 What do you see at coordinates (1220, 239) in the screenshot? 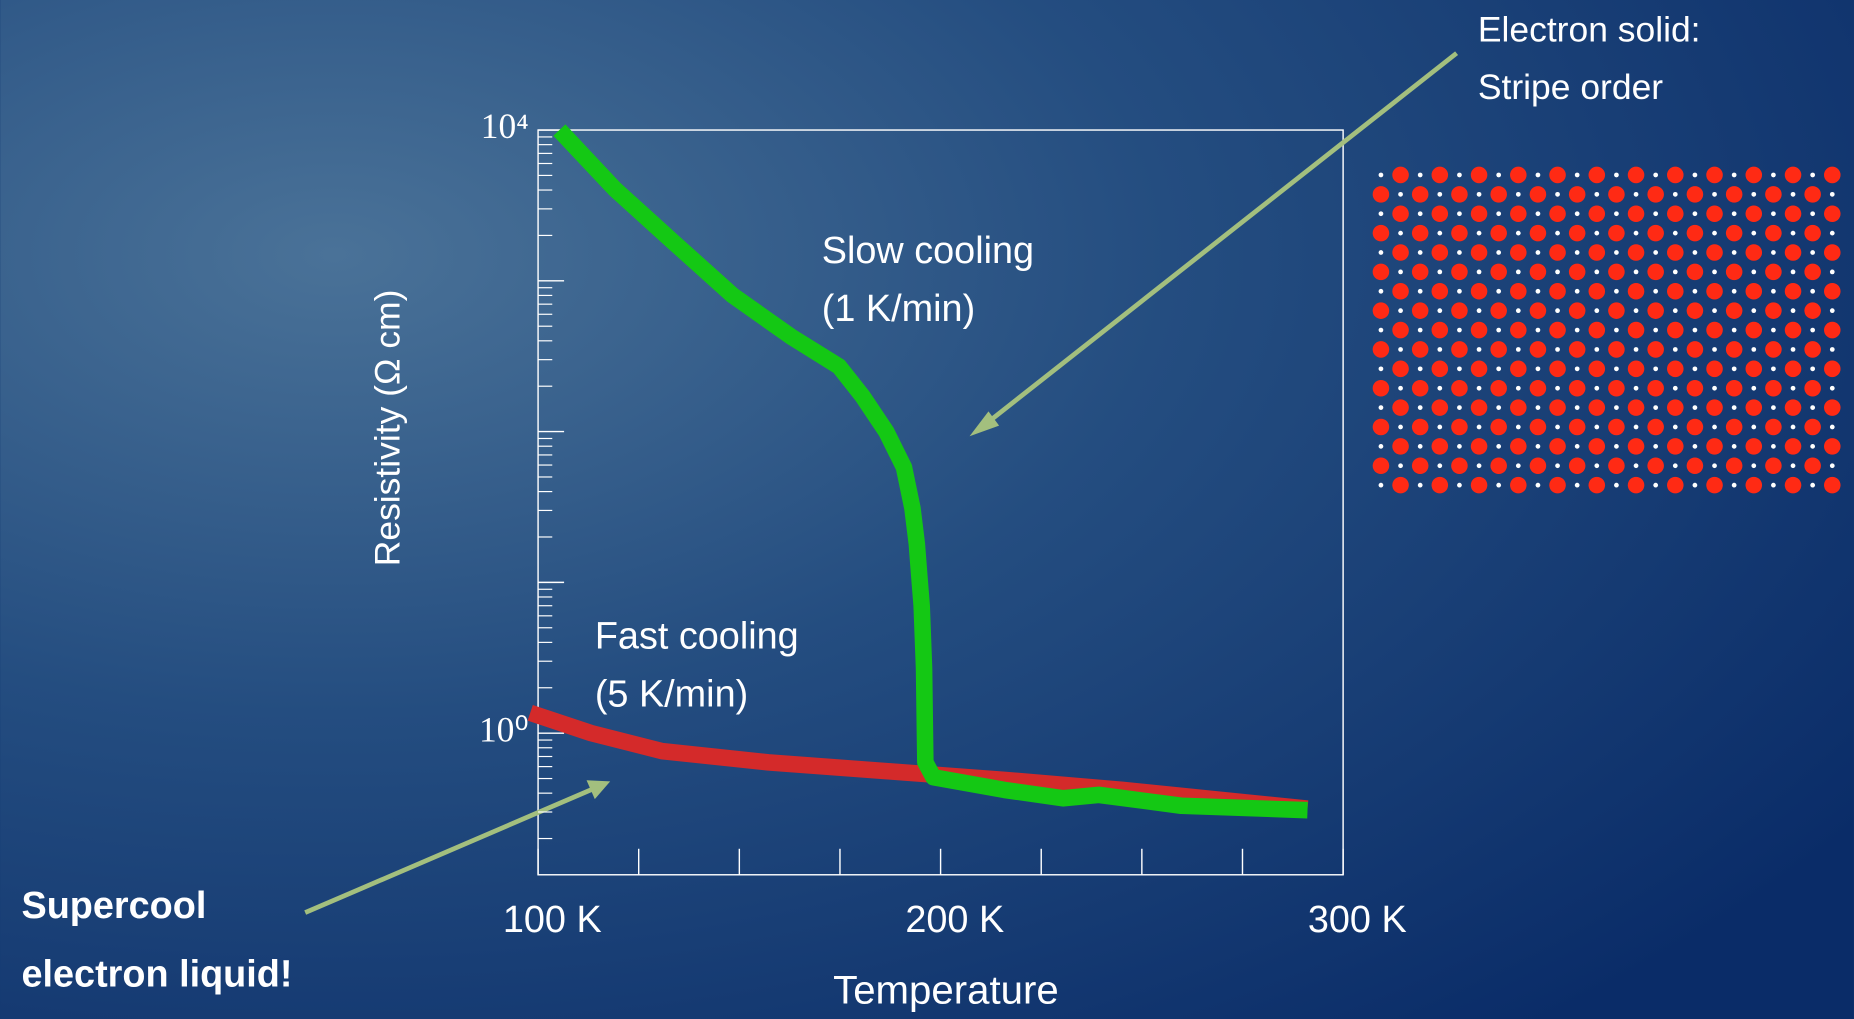
I see `arrow` at bounding box center [1220, 239].